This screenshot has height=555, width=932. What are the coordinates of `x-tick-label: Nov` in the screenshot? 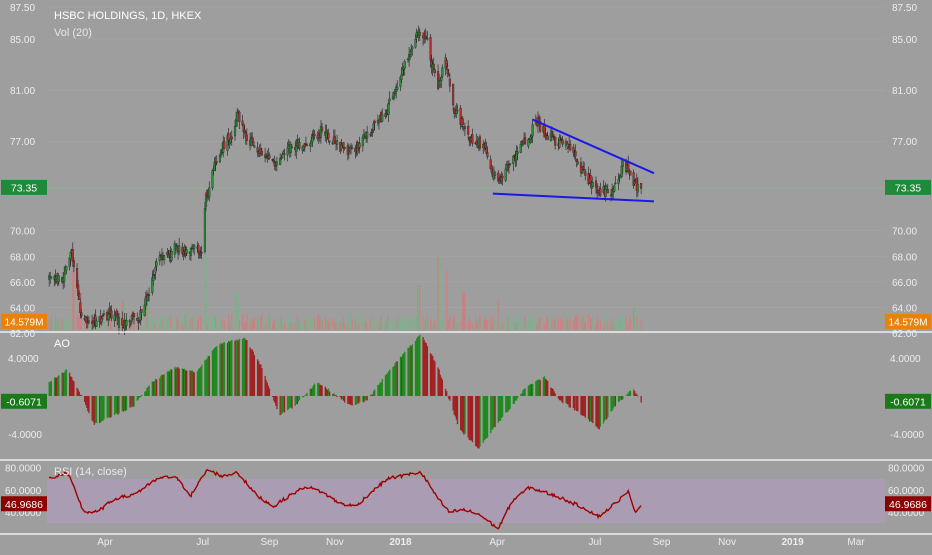 It's located at (335, 542).